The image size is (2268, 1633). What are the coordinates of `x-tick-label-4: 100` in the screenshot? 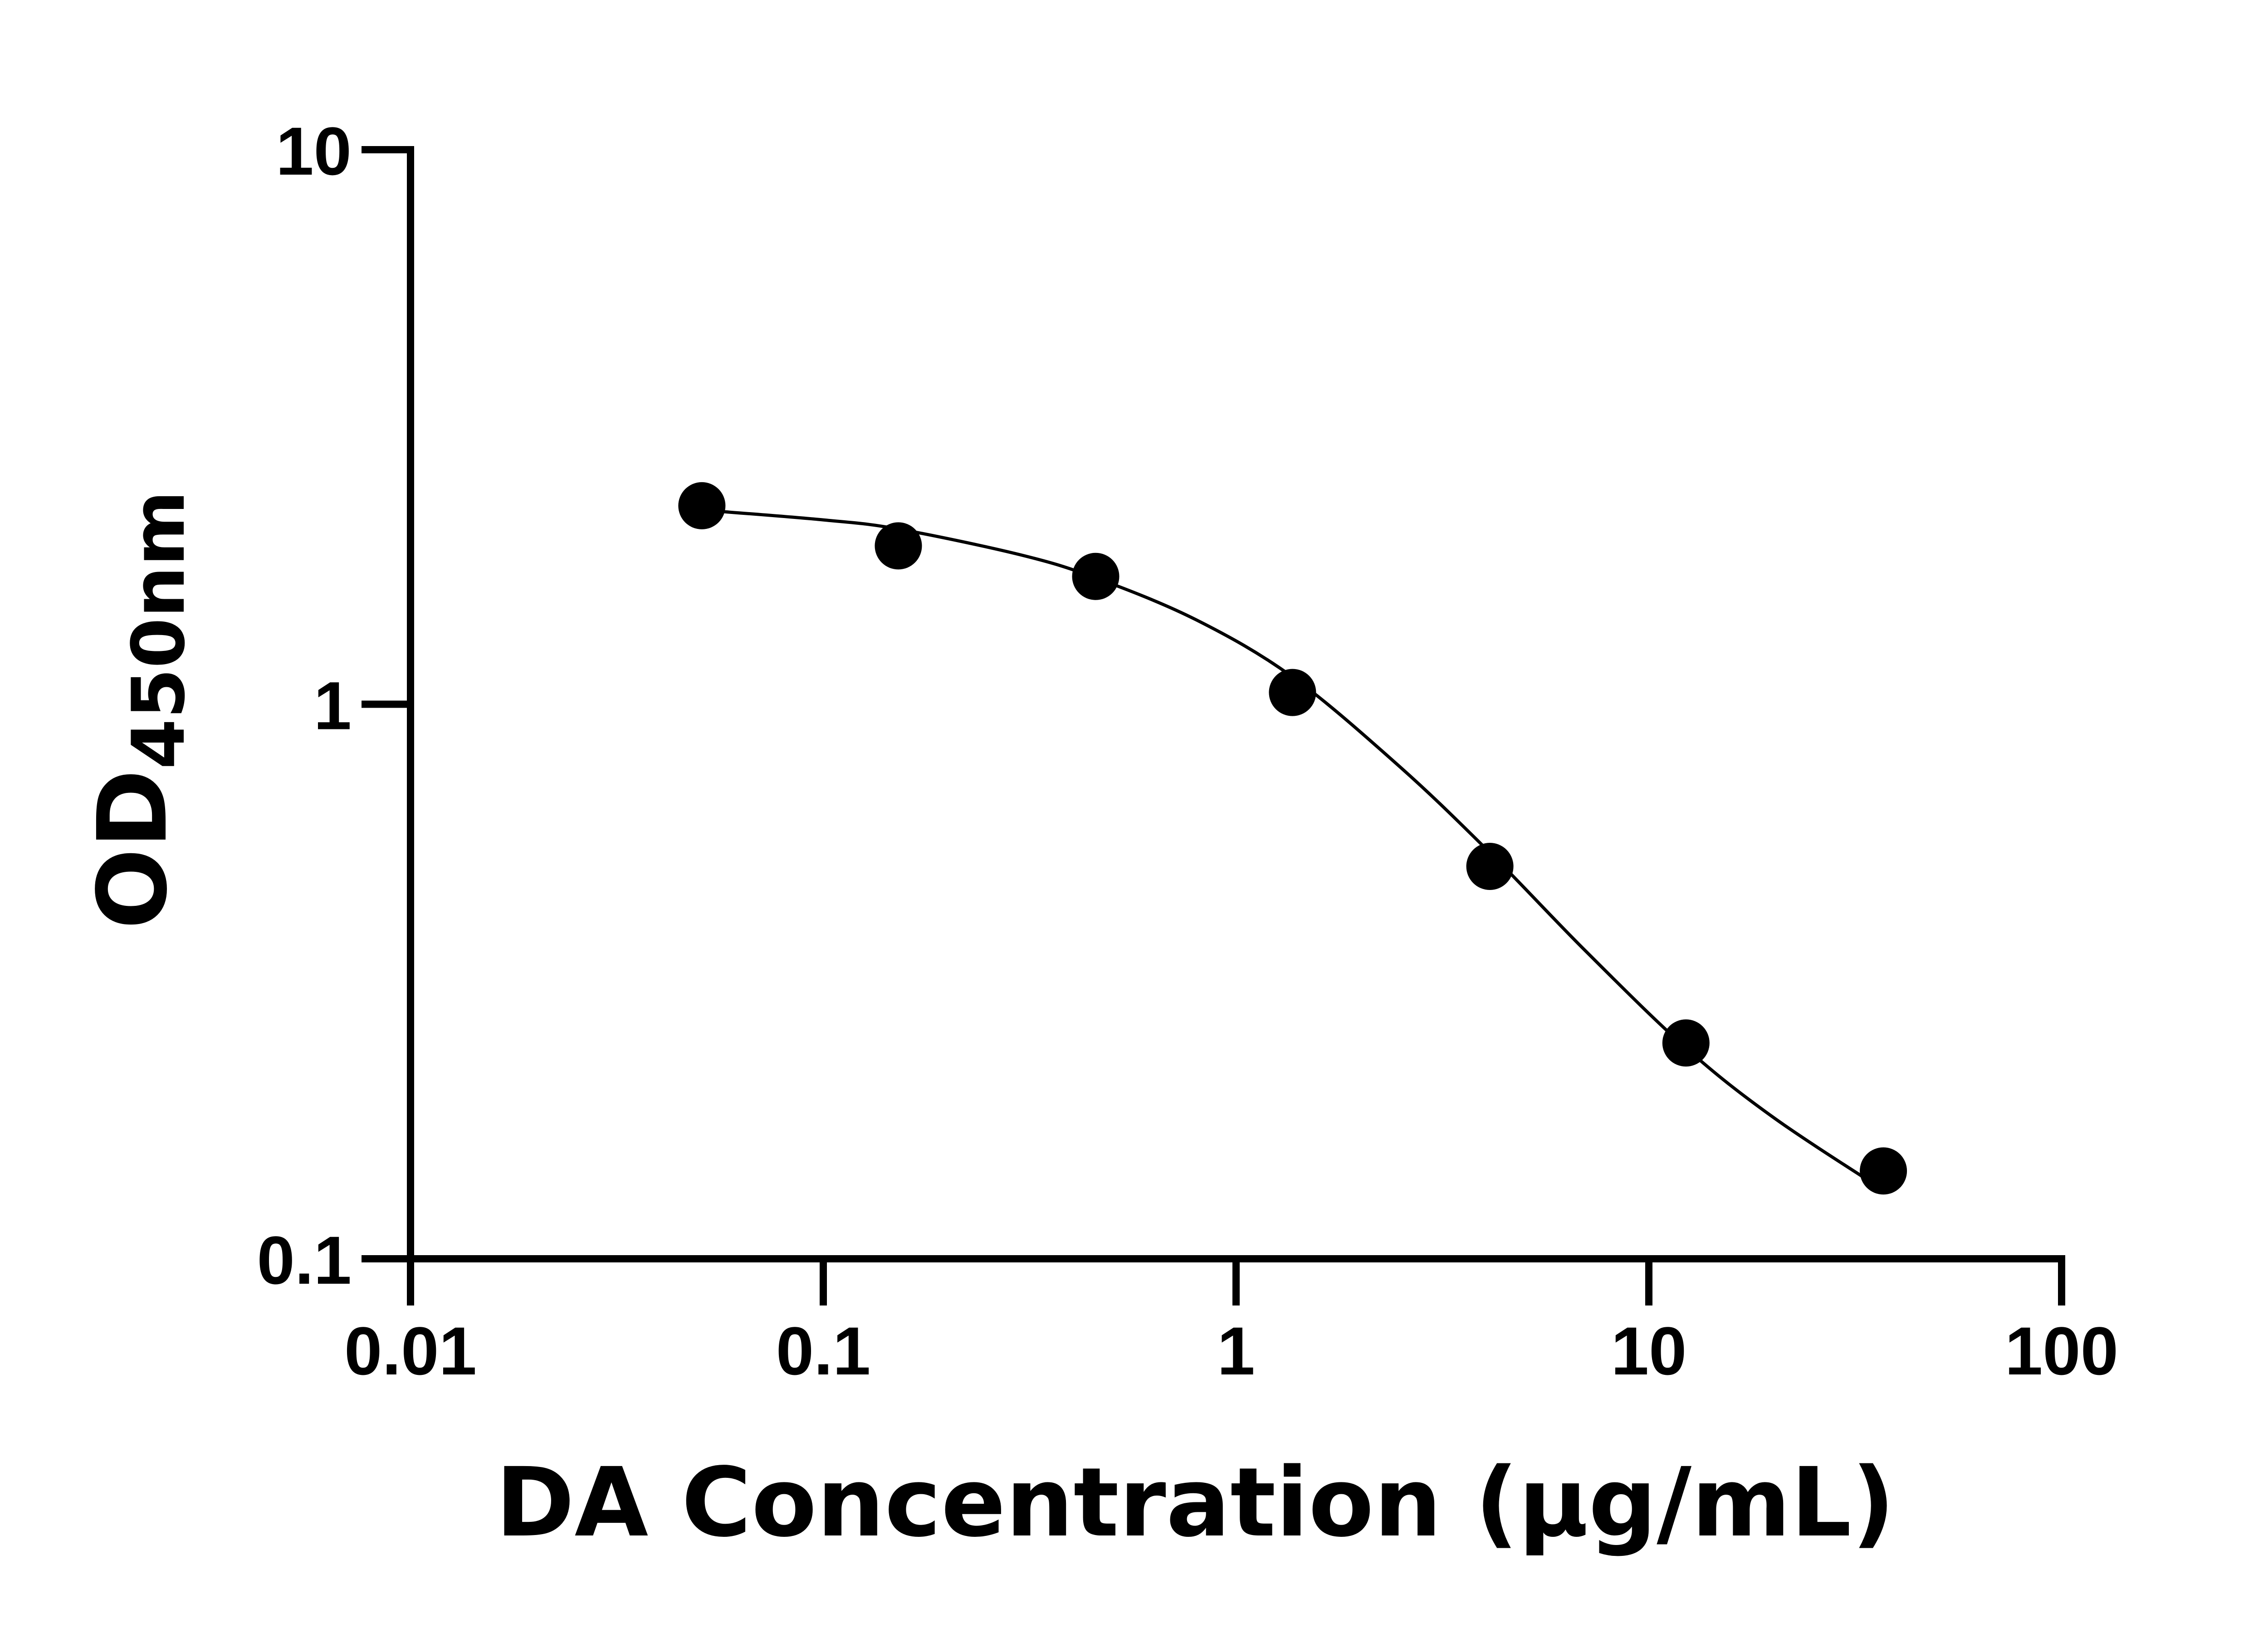 It's located at (2061, 1351).